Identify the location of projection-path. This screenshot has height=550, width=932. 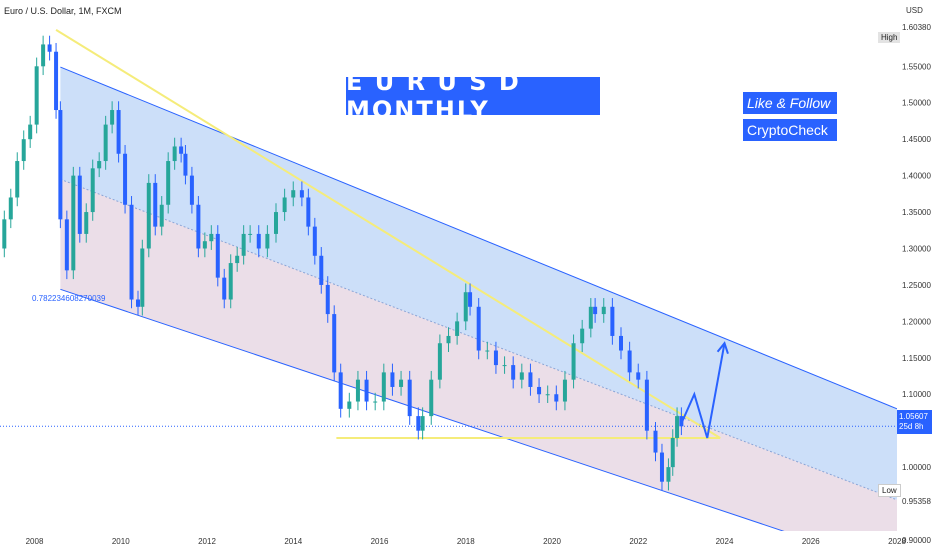
(703, 391).